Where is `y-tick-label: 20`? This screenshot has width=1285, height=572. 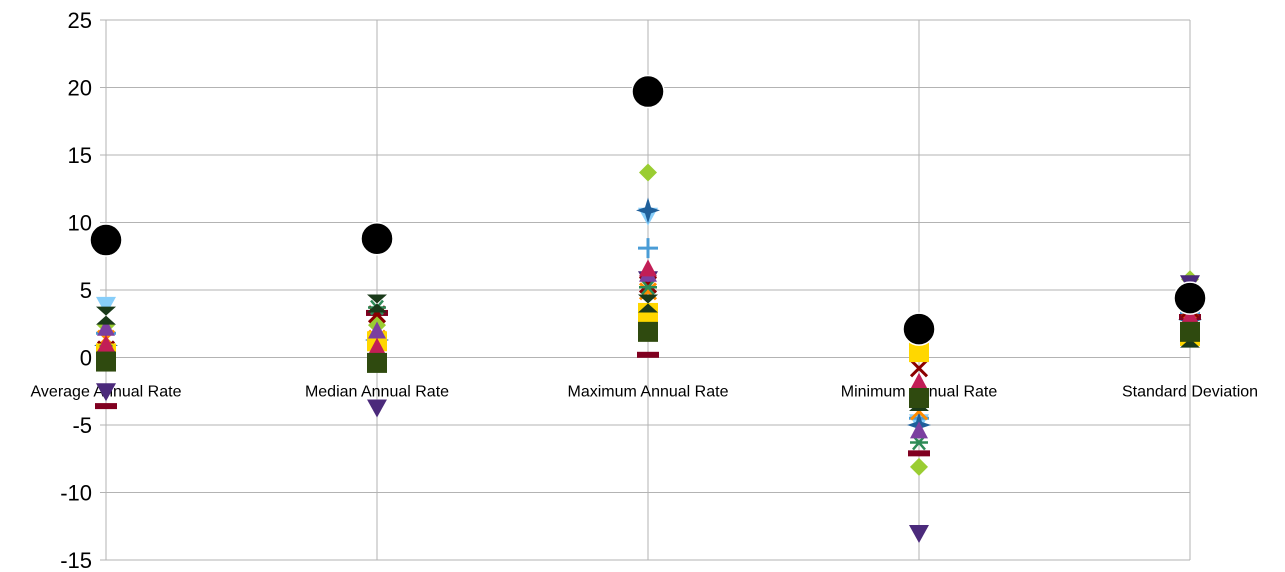
y-tick-label: 20 is located at coordinates (80, 88).